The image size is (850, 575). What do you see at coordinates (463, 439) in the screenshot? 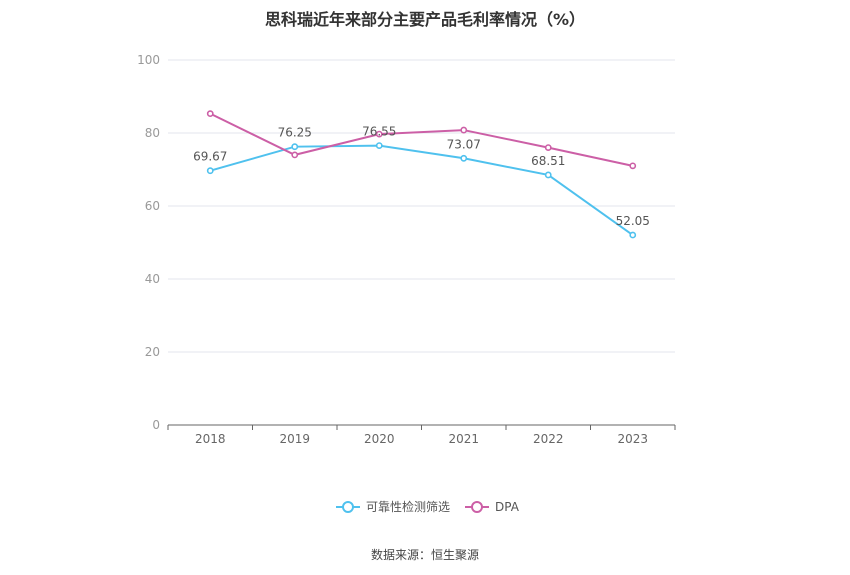
I see `x-tick-label: 2021` at bounding box center [463, 439].